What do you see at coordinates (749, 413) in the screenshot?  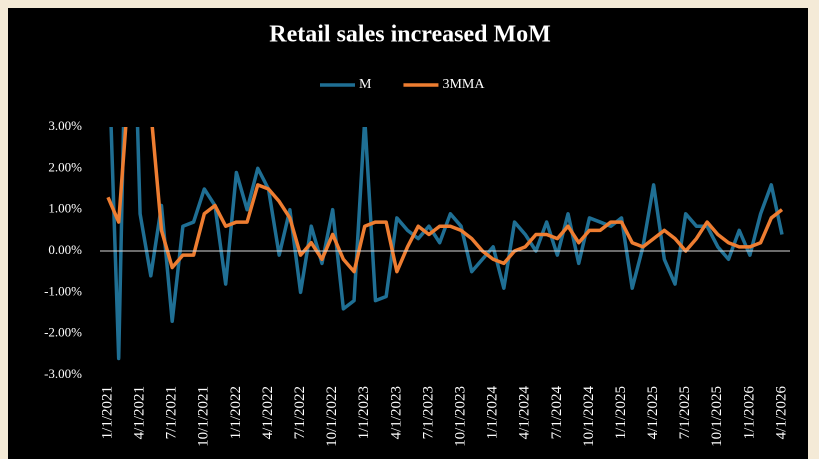 I see `x-tick-label: 1/1/2026` at bounding box center [749, 413].